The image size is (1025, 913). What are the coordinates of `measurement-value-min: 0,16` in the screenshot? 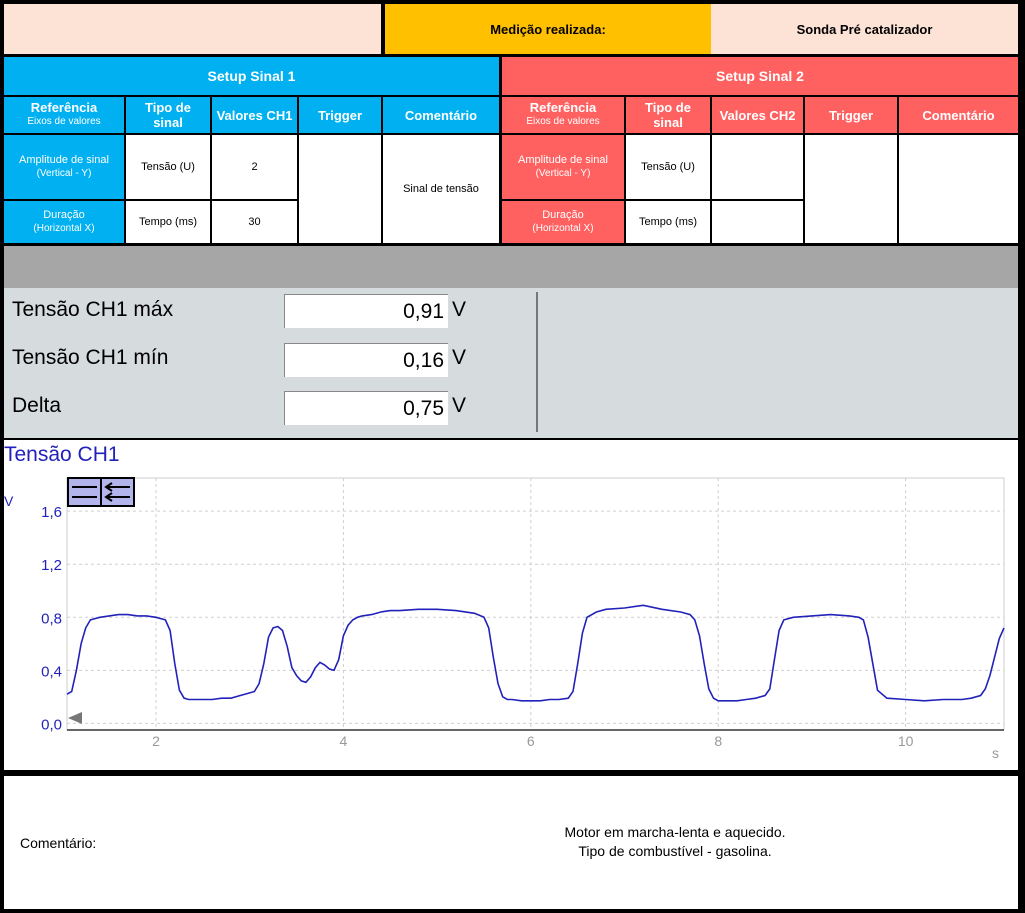 It's located at (366, 360).